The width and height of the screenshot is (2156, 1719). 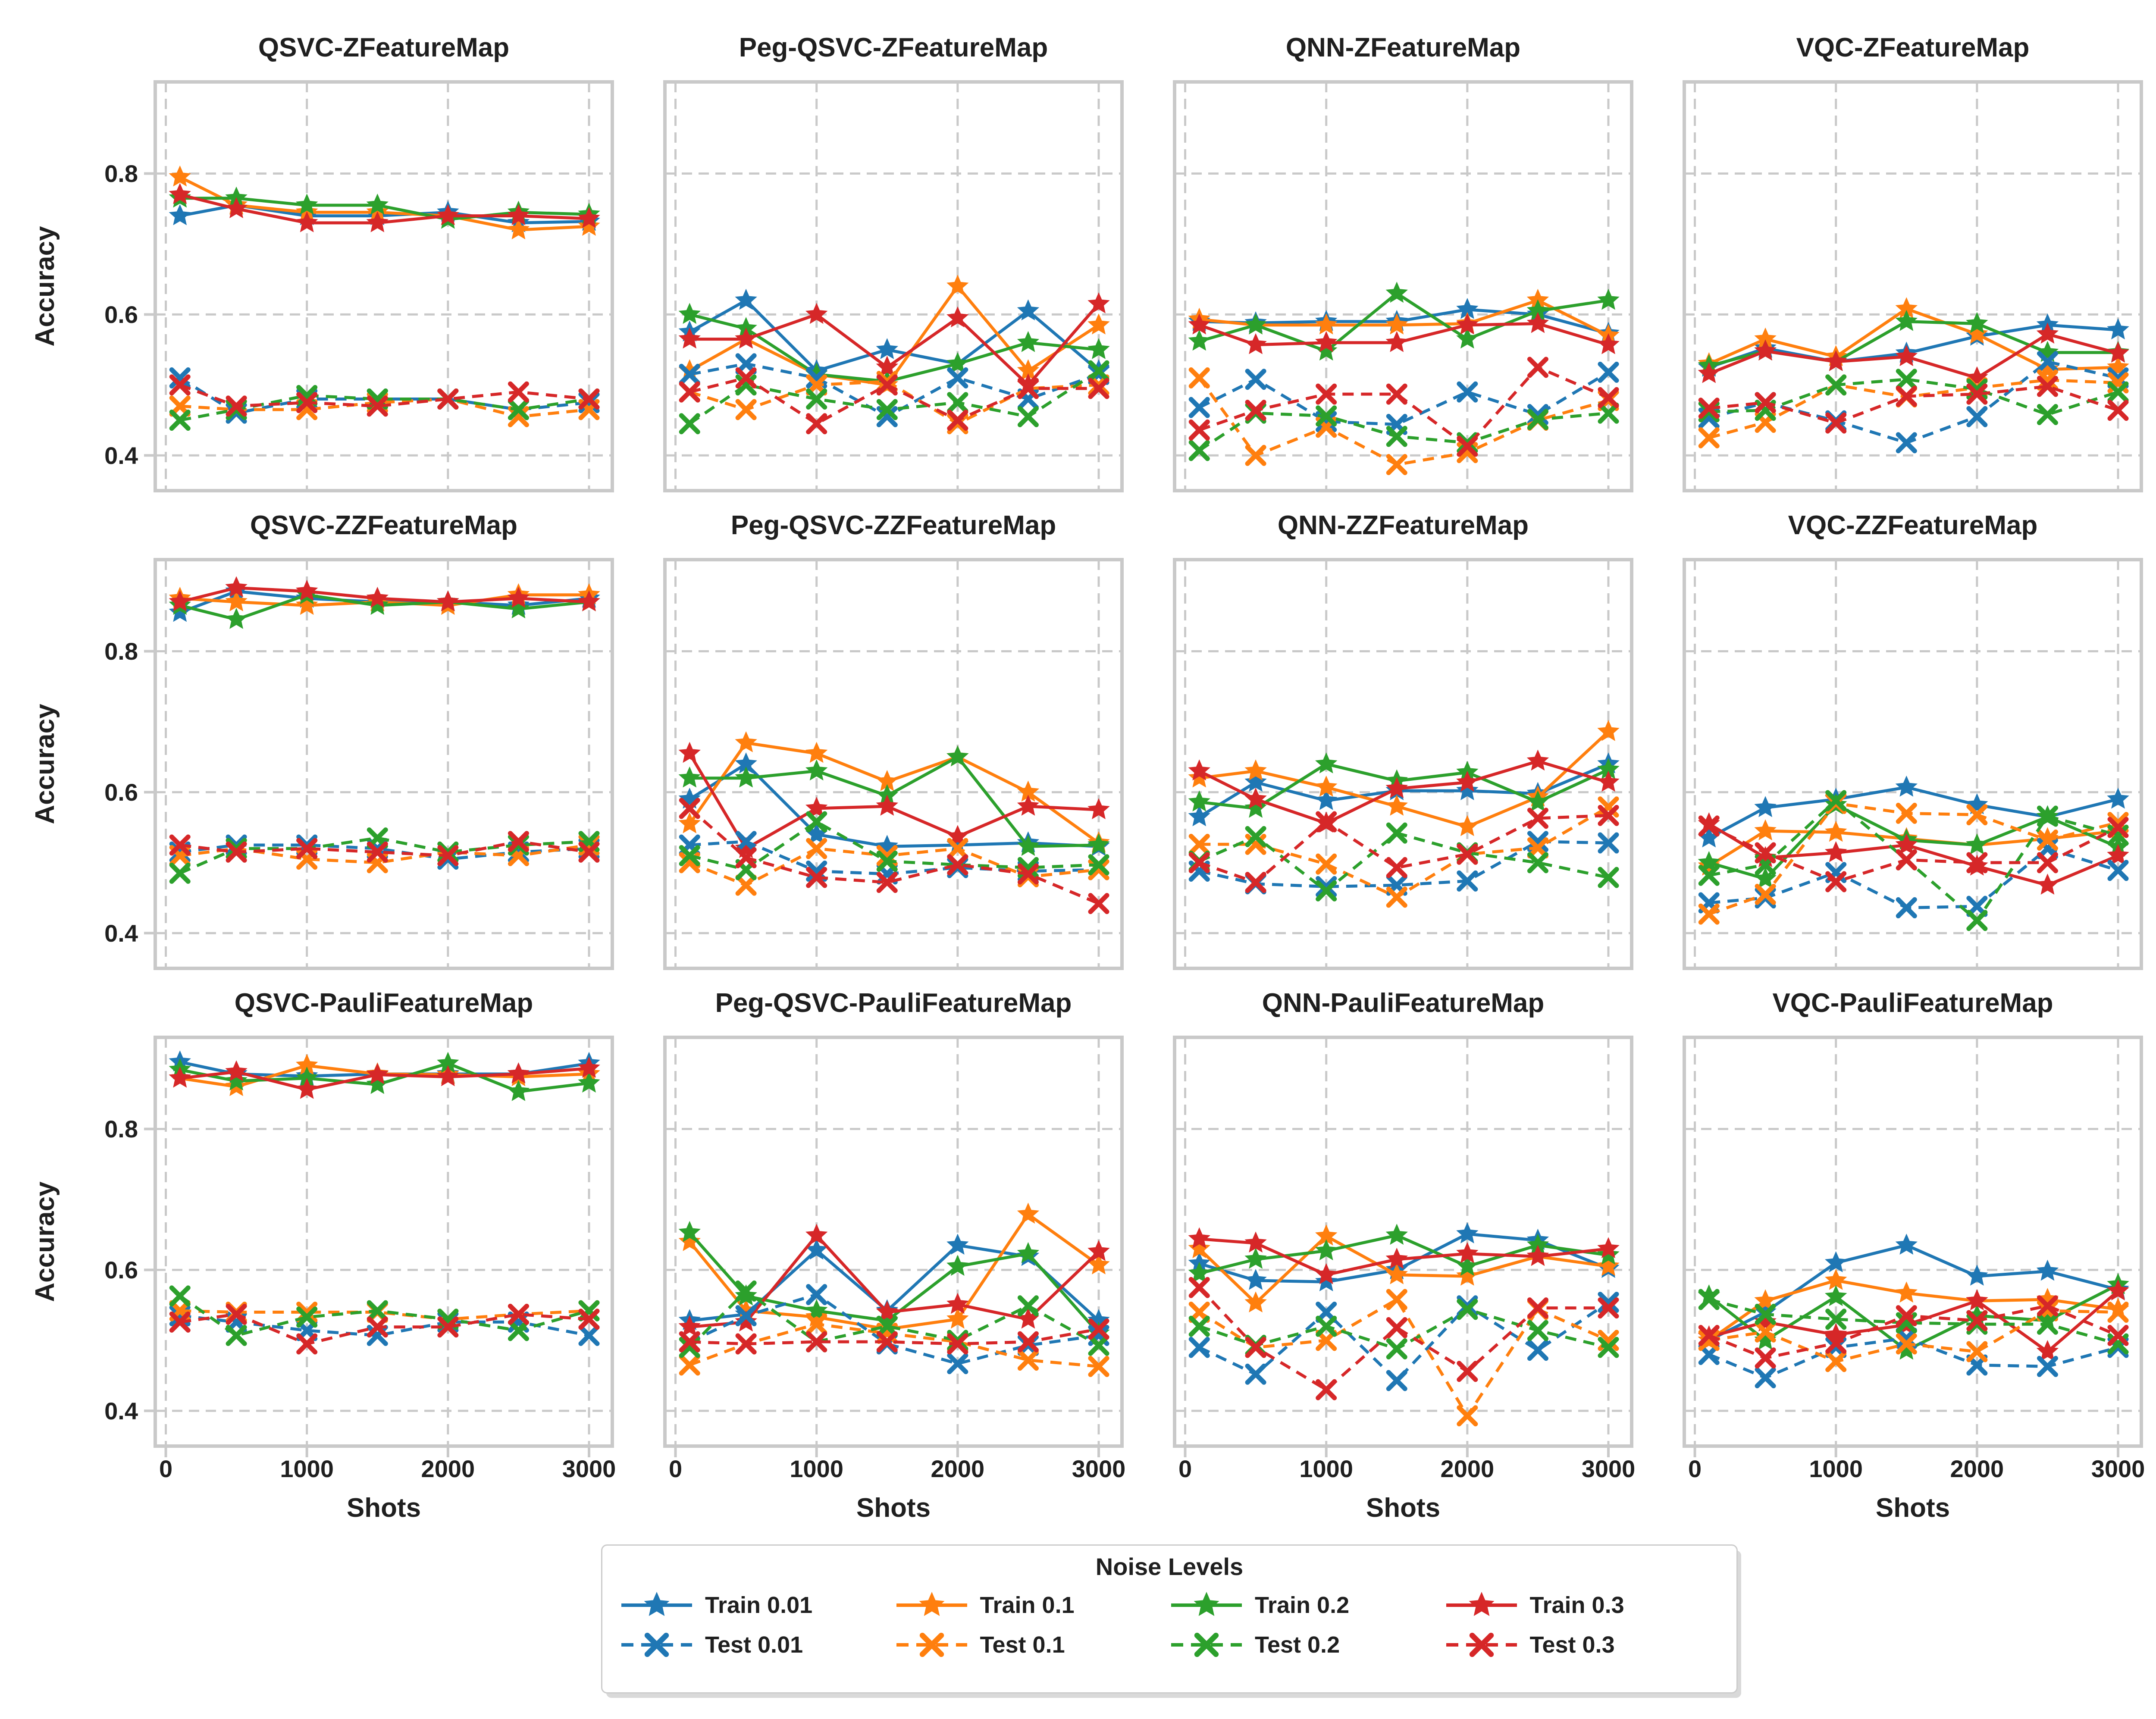 I want to click on subplot-title: QSVC-ZFeatureMap, so click(x=384, y=48).